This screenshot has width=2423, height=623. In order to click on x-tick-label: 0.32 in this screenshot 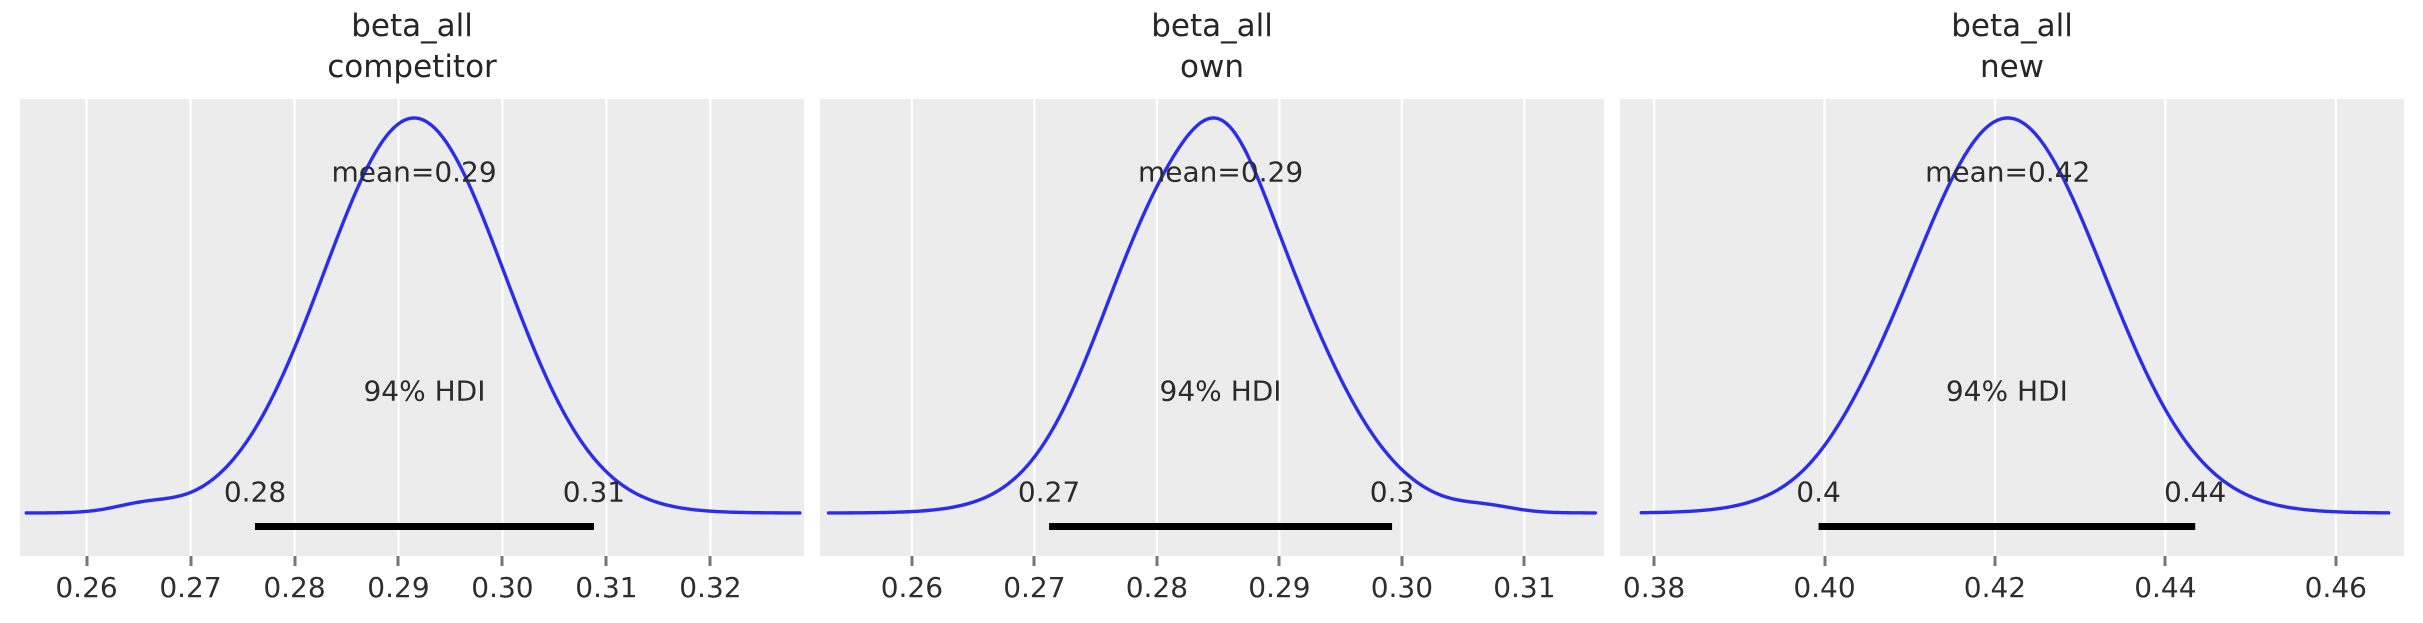, I will do `click(710, 587)`.